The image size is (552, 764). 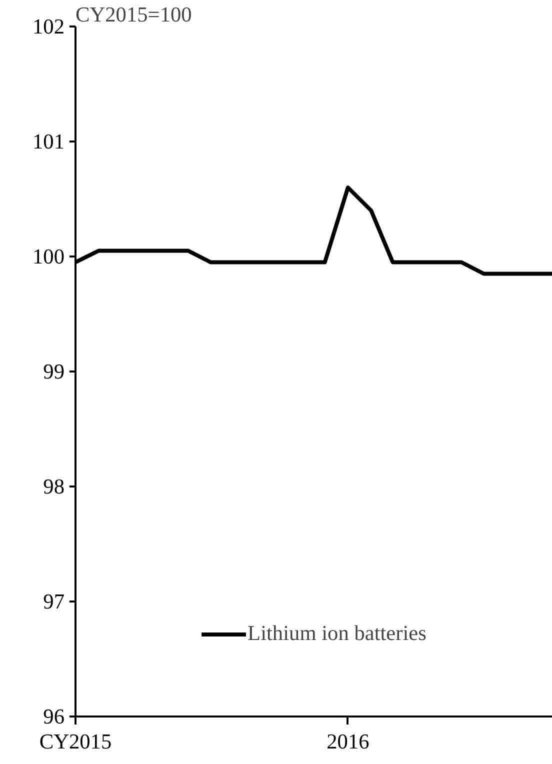 What do you see at coordinates (48, 142) in the screenshot?
I see `y-tick-label: 101` at bounding box center [48, 142].